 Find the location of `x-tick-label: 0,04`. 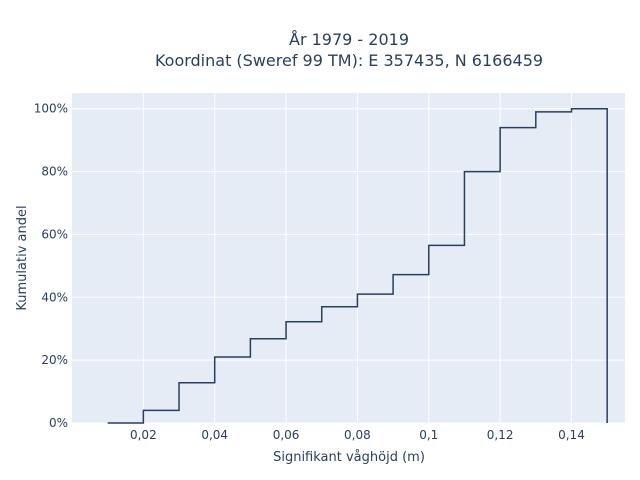

x-tick-label: 0,04 is located at coordinates (214, 435).